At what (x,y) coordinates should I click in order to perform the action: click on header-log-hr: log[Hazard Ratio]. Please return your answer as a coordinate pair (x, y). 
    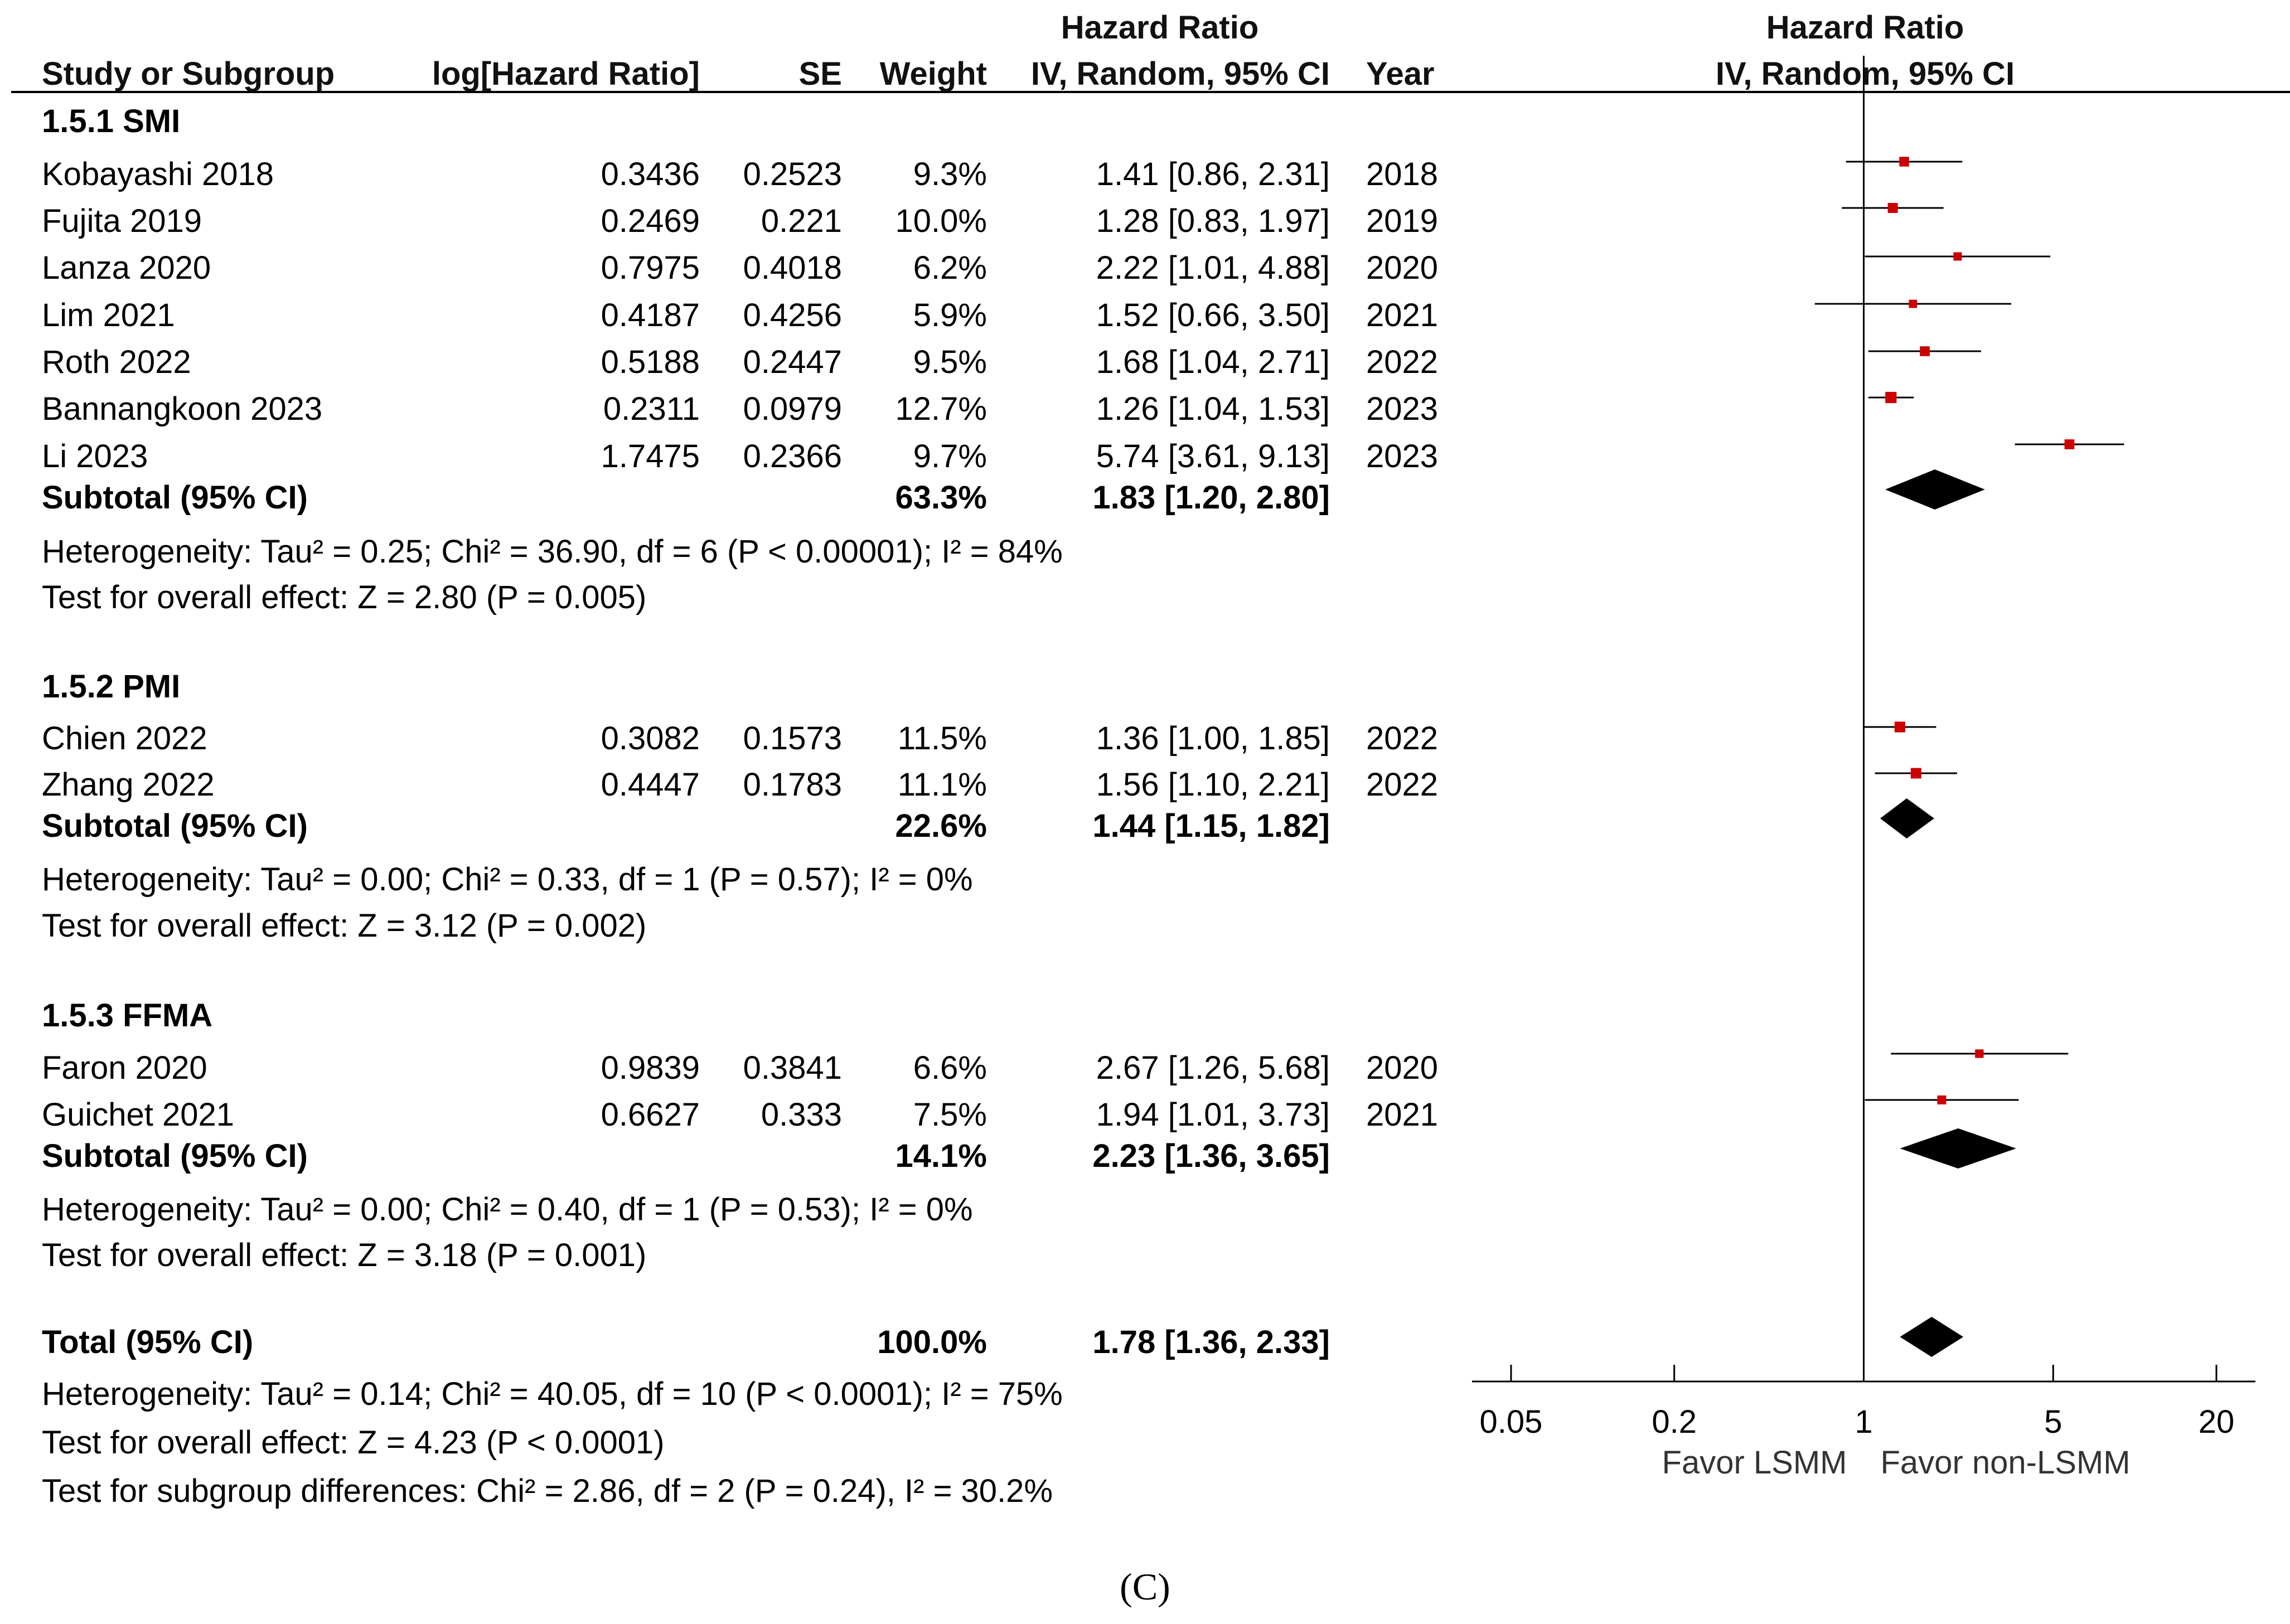
    Looking at the image, I should click on (566, 74).